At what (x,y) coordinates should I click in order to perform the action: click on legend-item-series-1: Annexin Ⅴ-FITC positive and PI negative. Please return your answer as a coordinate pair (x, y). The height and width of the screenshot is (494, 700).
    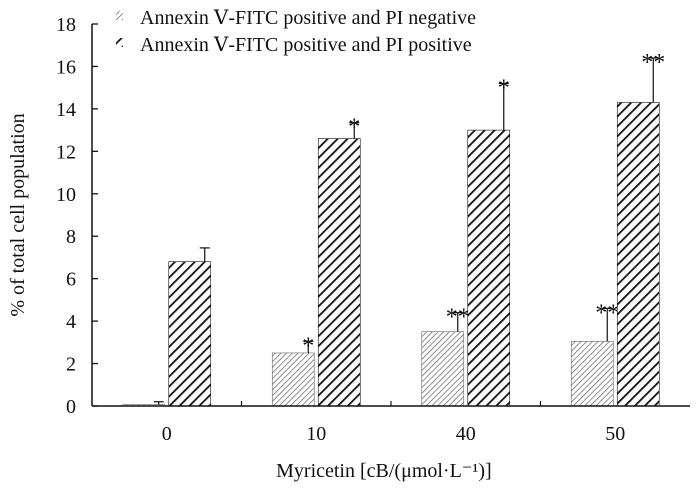
    Looking at the image, I should click on (296, 18).